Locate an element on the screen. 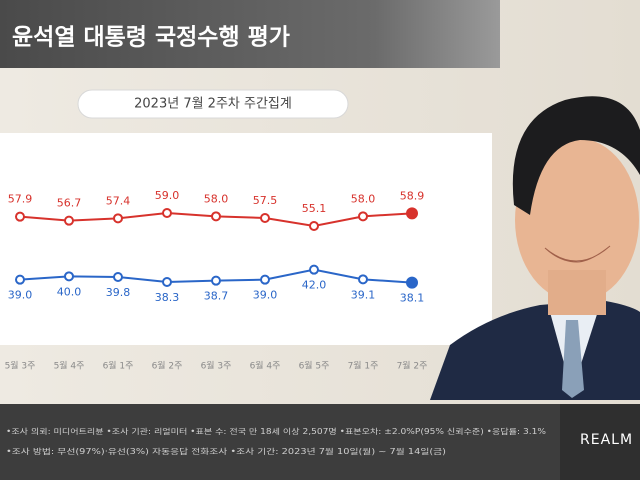  value-label: 58.9 is located at coordinates (412, 195).